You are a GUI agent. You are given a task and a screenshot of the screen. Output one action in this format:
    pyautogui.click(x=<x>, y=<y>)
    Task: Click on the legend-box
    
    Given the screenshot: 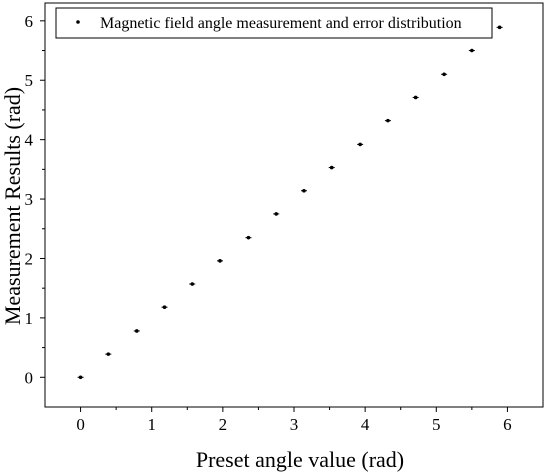 What is the action you would take?
    pyautogui.click(x=274, y=23)
    